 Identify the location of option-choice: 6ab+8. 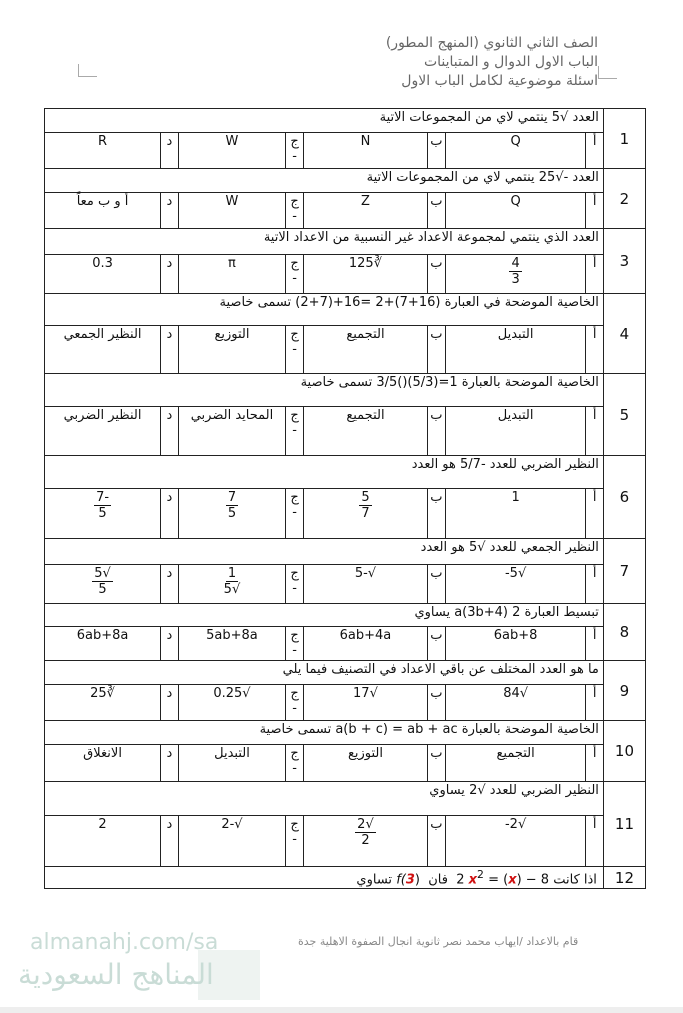
(515, 643).